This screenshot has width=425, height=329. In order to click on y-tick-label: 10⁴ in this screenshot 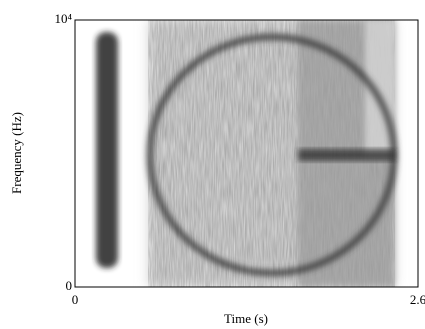, I will do `click(63, 18)`.